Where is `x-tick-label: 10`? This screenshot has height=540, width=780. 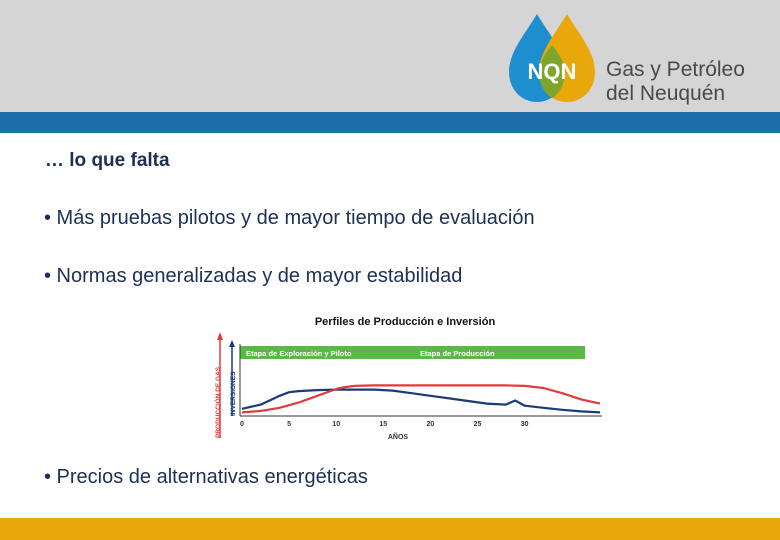 x-tick-label: 10 is located at coordinates (336, 424).